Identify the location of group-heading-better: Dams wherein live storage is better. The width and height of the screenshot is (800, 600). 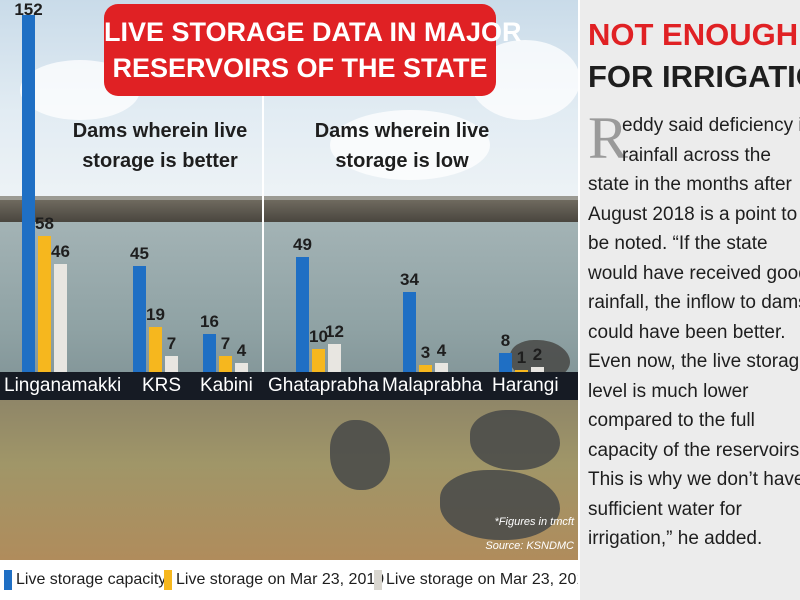
(160, 146).